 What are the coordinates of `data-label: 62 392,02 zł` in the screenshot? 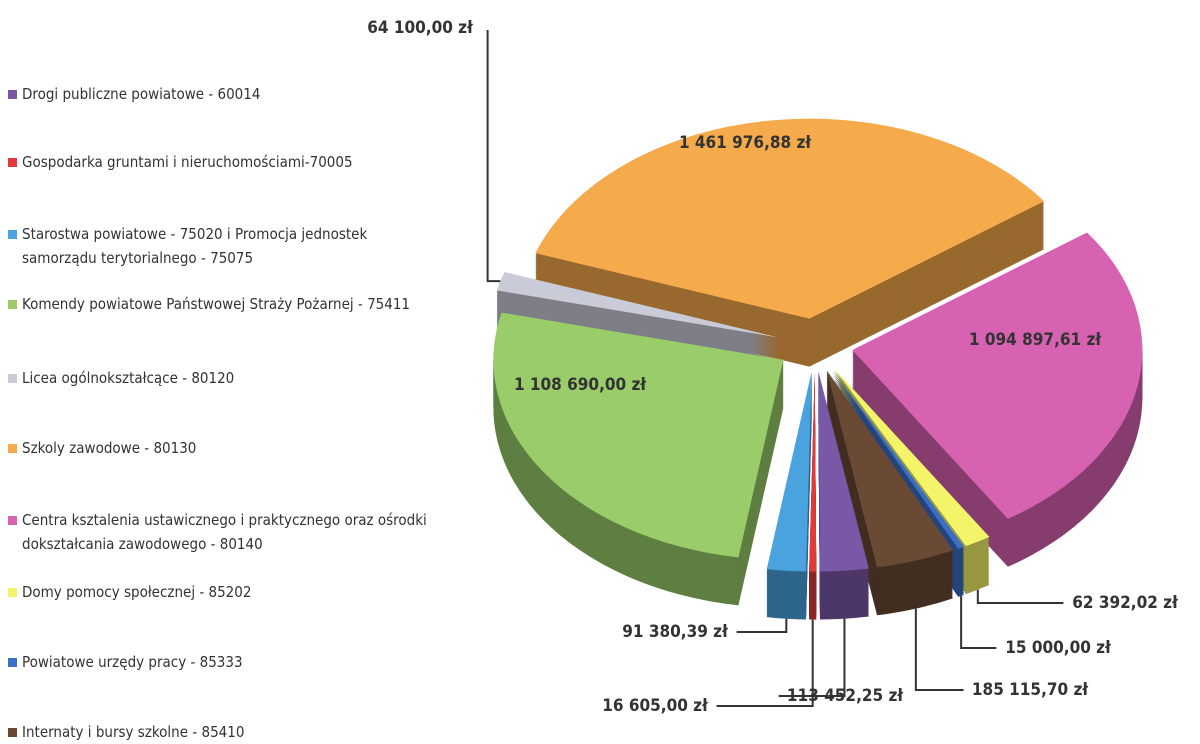 It's located at (1125, 603).